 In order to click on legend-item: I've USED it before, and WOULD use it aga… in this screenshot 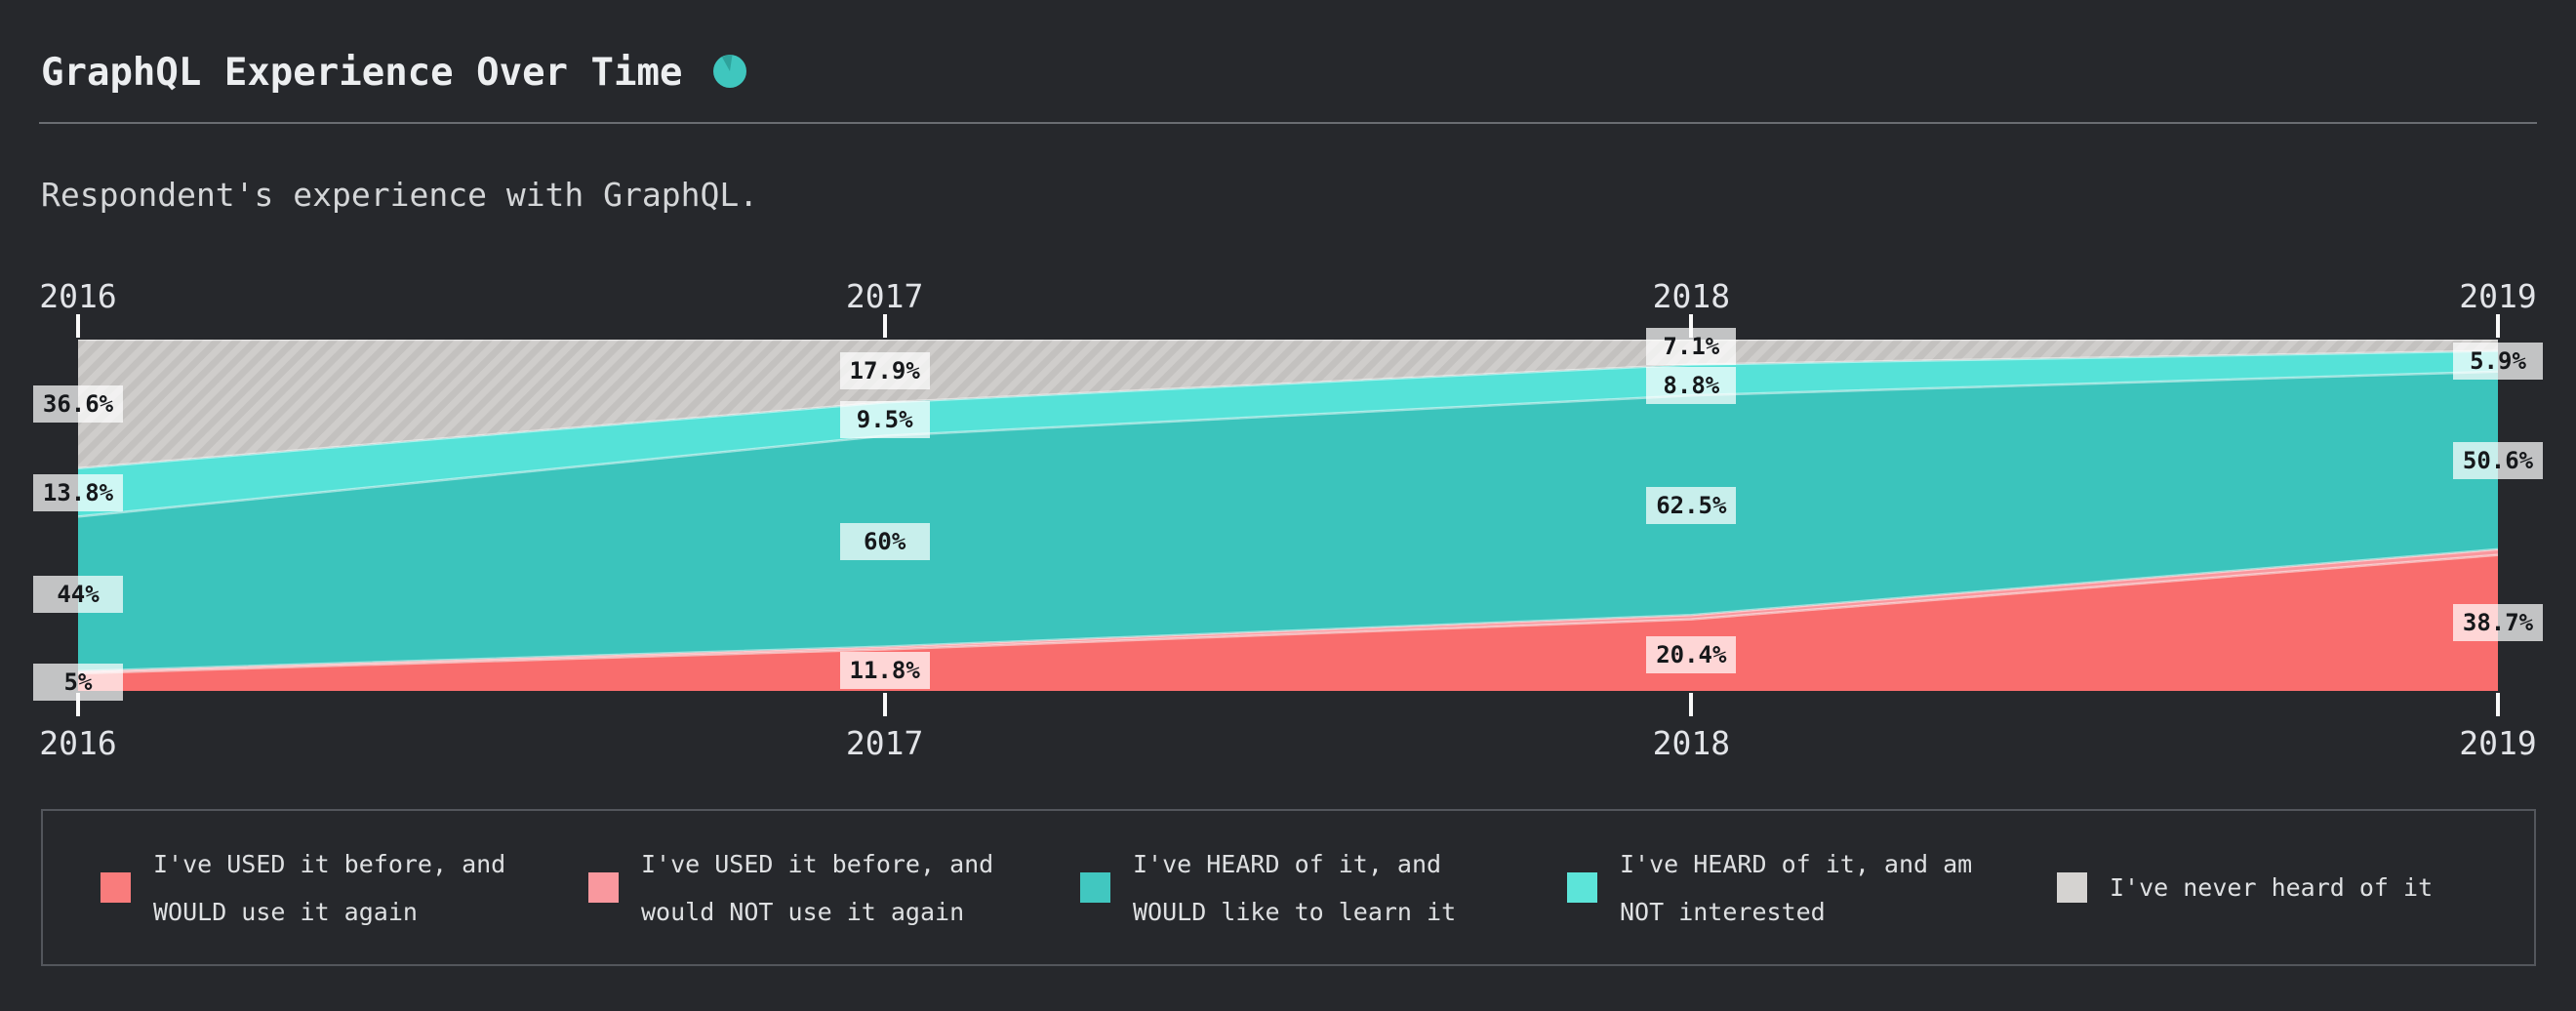, I will do `click(303, 887)`.